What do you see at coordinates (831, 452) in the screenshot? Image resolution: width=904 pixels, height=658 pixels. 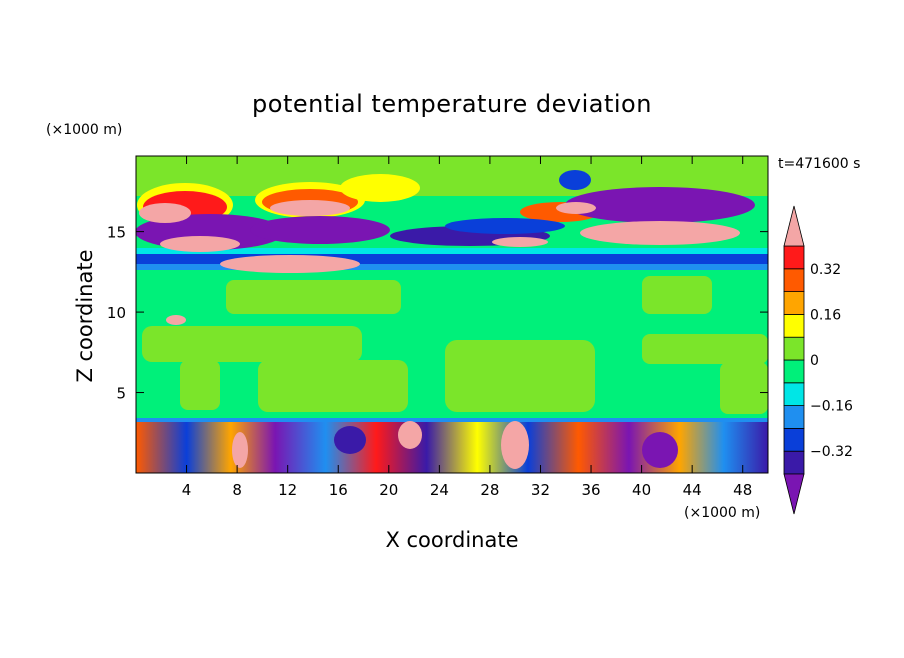 I see `colorbar-label: −0.32` at bounding box center [831, 452].